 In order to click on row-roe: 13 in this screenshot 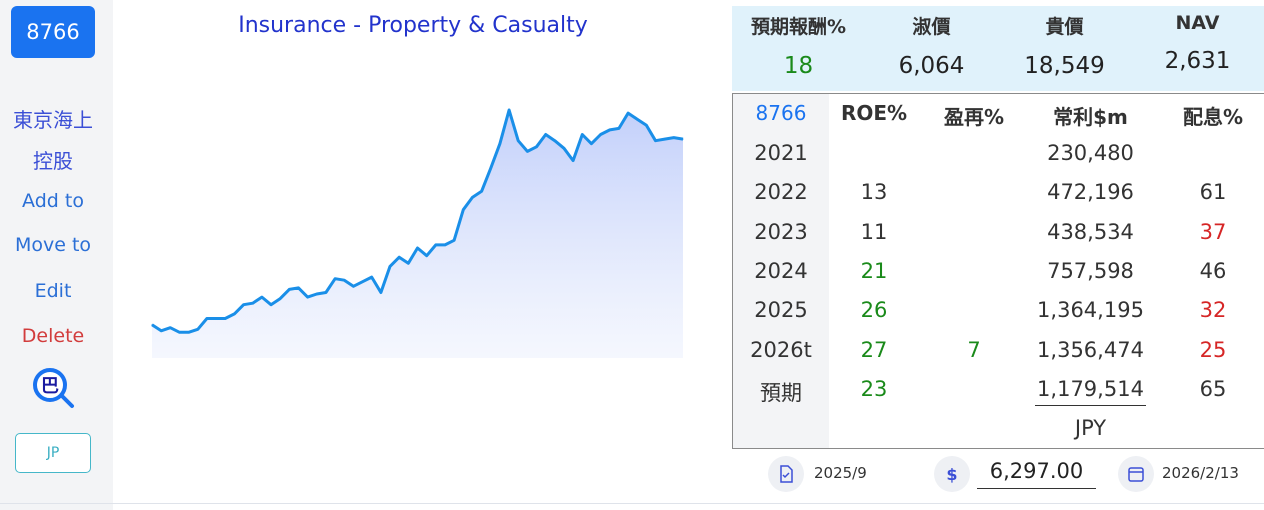, I will do `click(874, 192)`.